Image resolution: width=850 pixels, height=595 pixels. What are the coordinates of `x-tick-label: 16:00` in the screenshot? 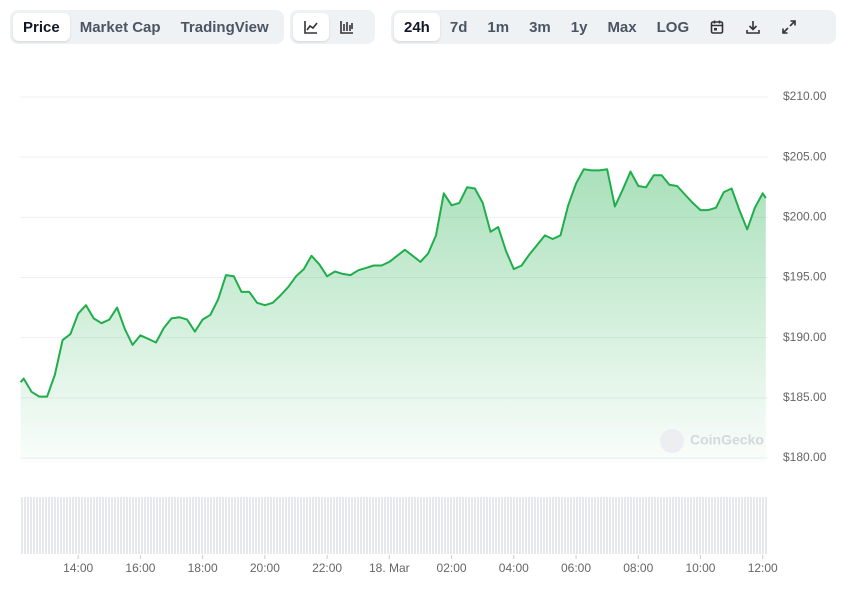 It's located at (140, 568).